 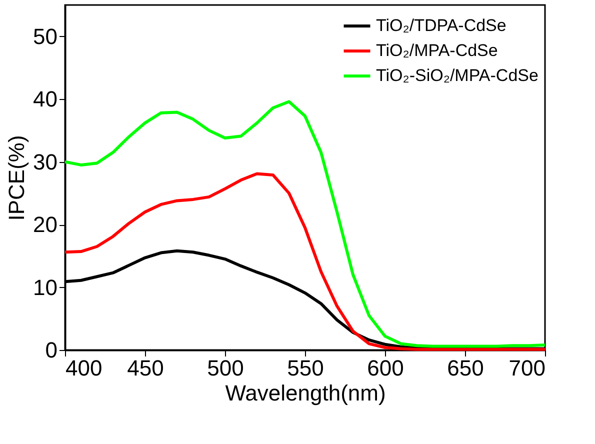 What do you see at coordinates (465, 368) in the screenshot?
I see `x-tick-label: 650` at bounding box center [465, 368].